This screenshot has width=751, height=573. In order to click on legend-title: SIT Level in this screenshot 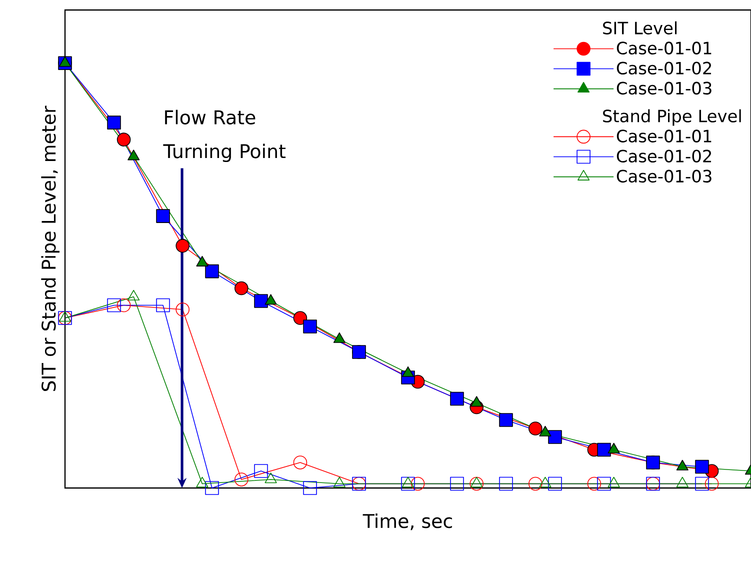, I will do `click(640, 27)`.